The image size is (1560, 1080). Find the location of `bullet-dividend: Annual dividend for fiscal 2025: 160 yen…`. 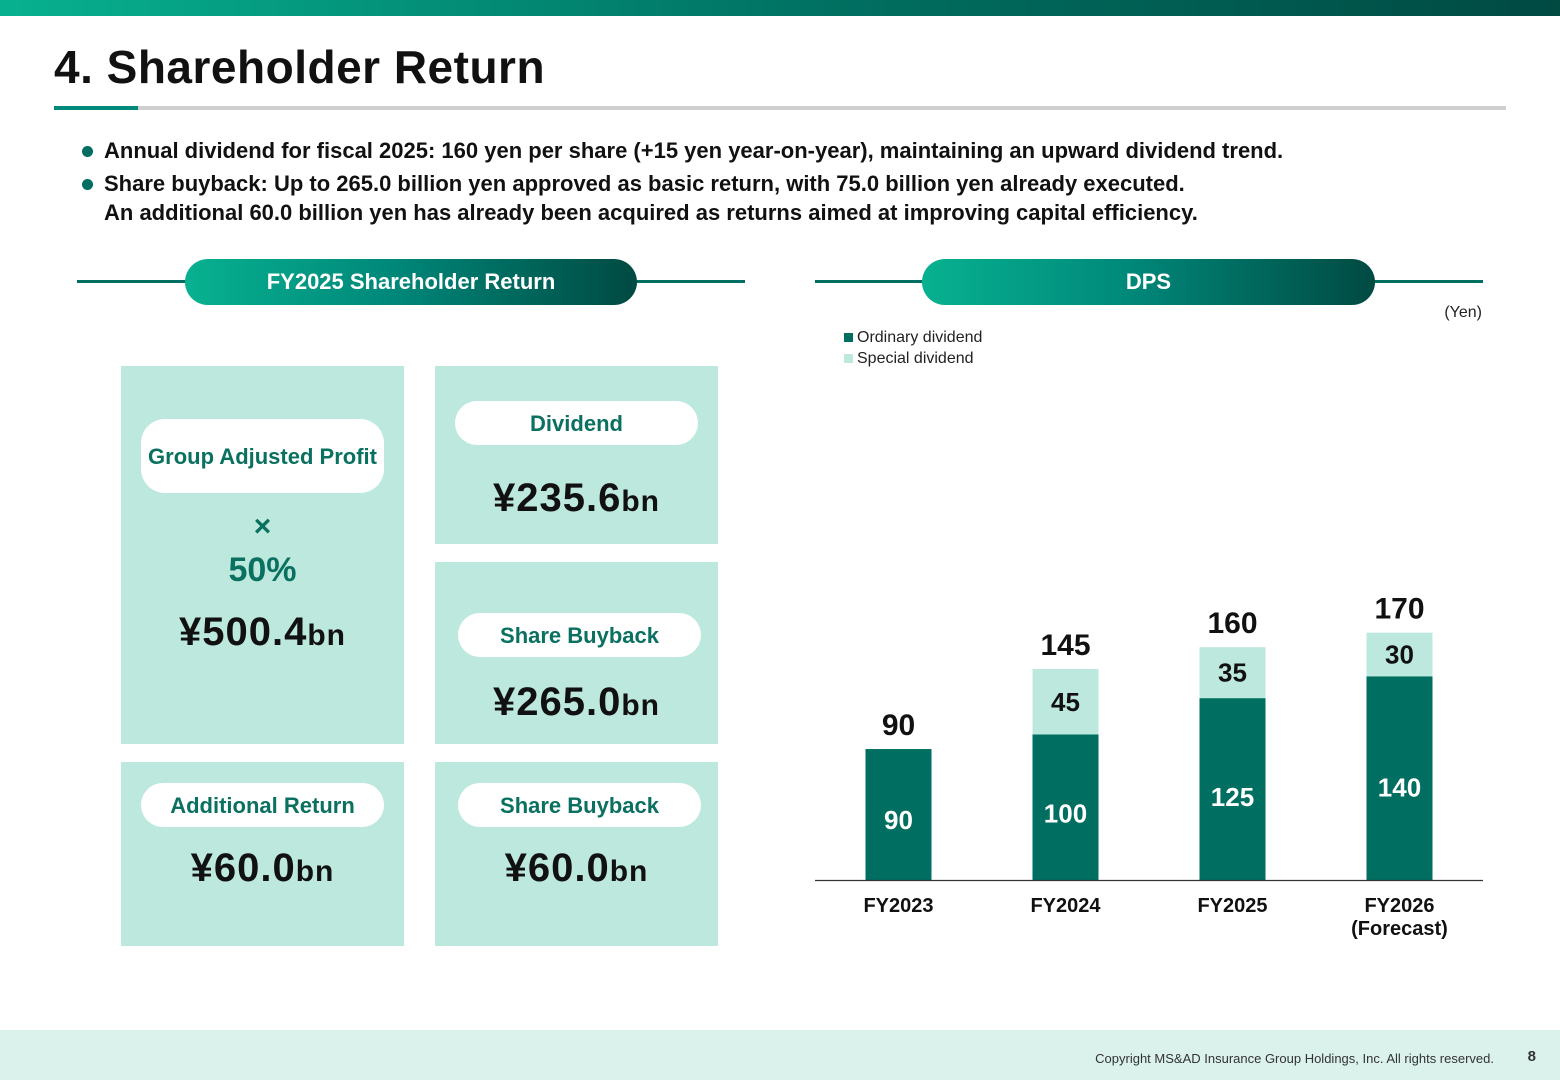

bullet-dividend: Annual dividend for fiscal 2025: 160 yen… is located at coordinates (792, 150).